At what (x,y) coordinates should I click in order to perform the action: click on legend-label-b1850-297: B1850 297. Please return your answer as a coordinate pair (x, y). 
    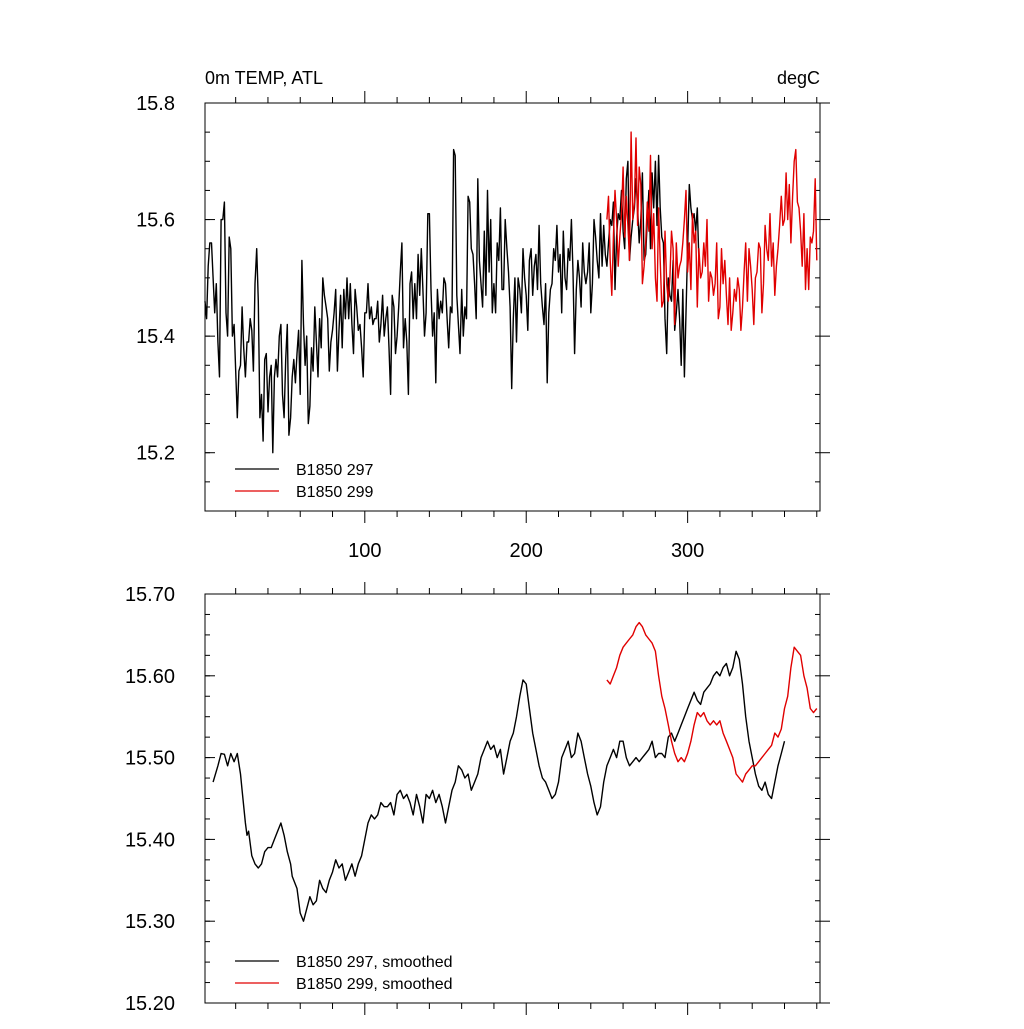
    Looking at the image, I should click on (335, 470).